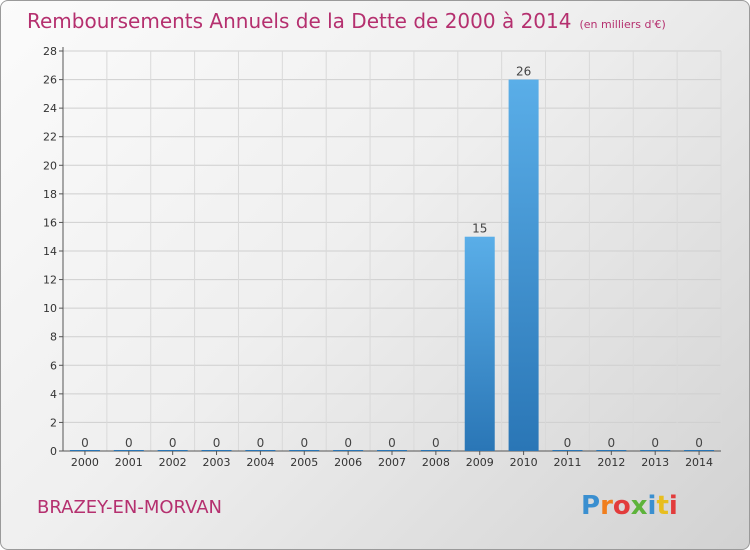 The image size is (750, 550). What do you see at coordinates (53, 337) in the screenshot?
I see `y-tick-label: 8` at bounding box center [53, 337].